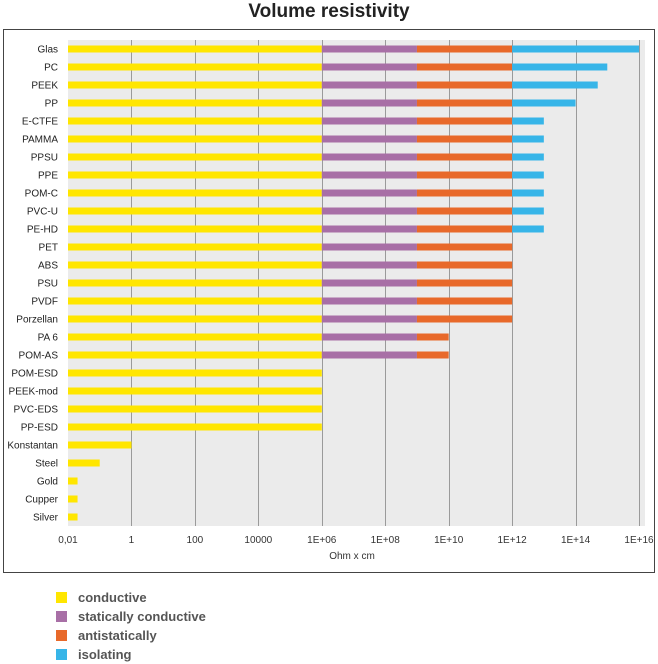 The width and height of the screenshot is (658, 664). I want to click on category-label: PET, so click(48, 248).